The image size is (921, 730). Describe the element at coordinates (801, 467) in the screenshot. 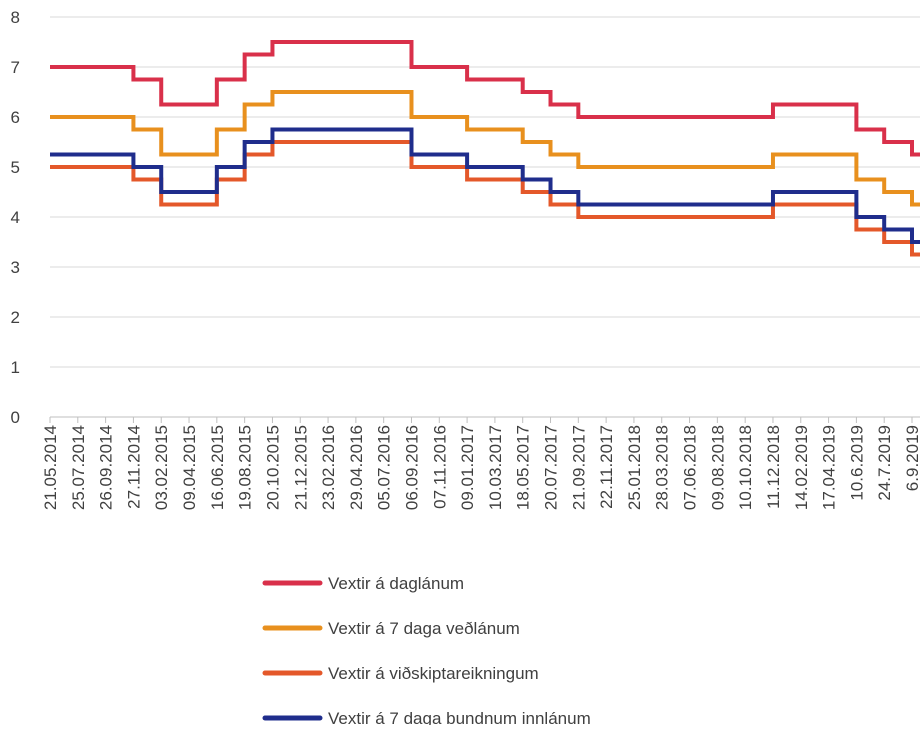

I see `x-tick-label: 14.02.2019` at that location.